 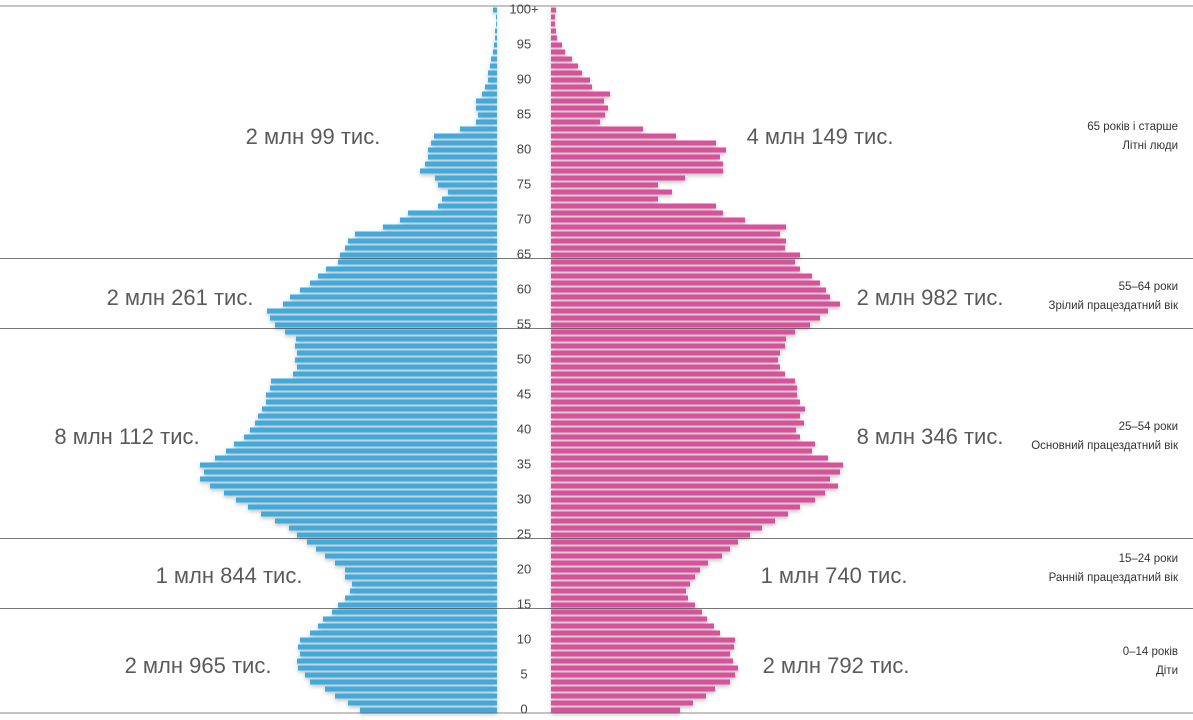 I want to click on left-total: 2 млн 99 тис., so click(x=313, y=136).